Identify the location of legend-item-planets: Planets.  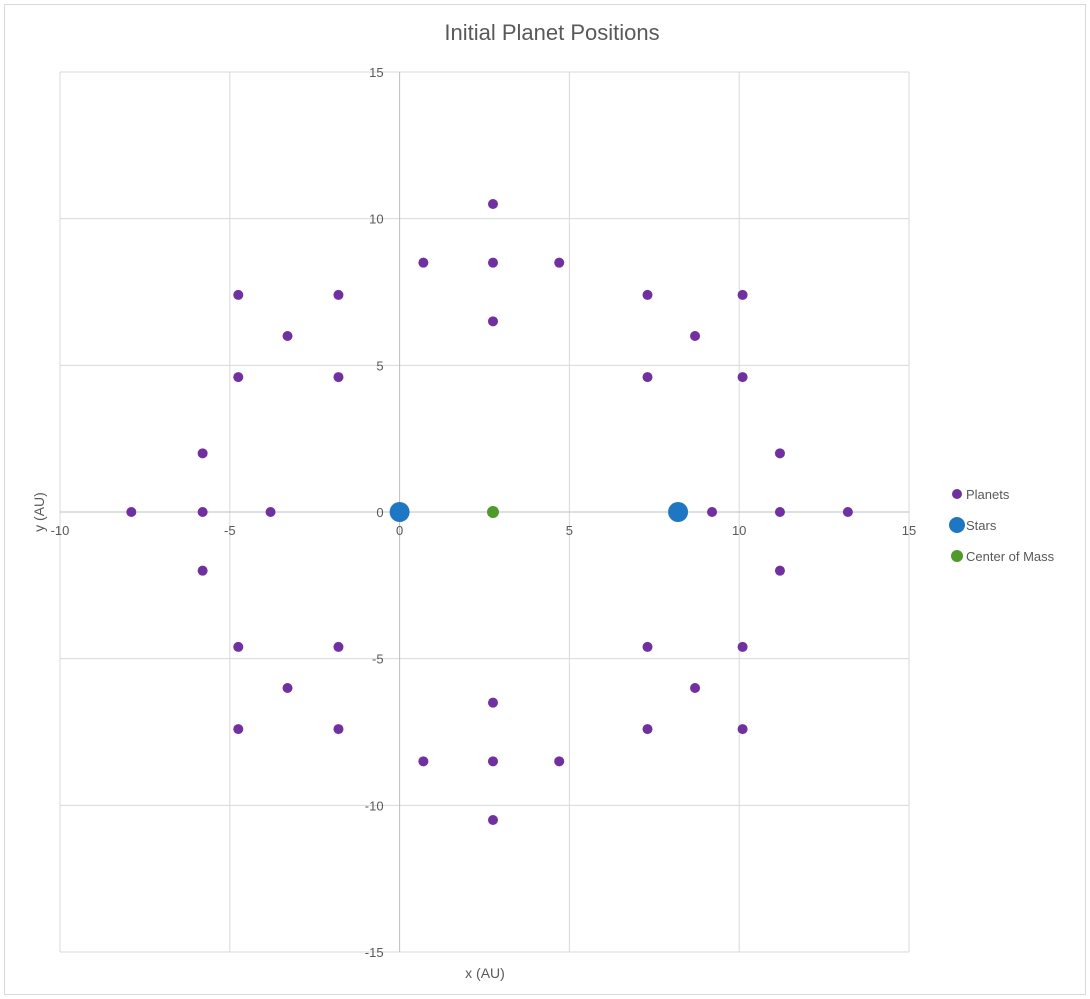
(981, 494).